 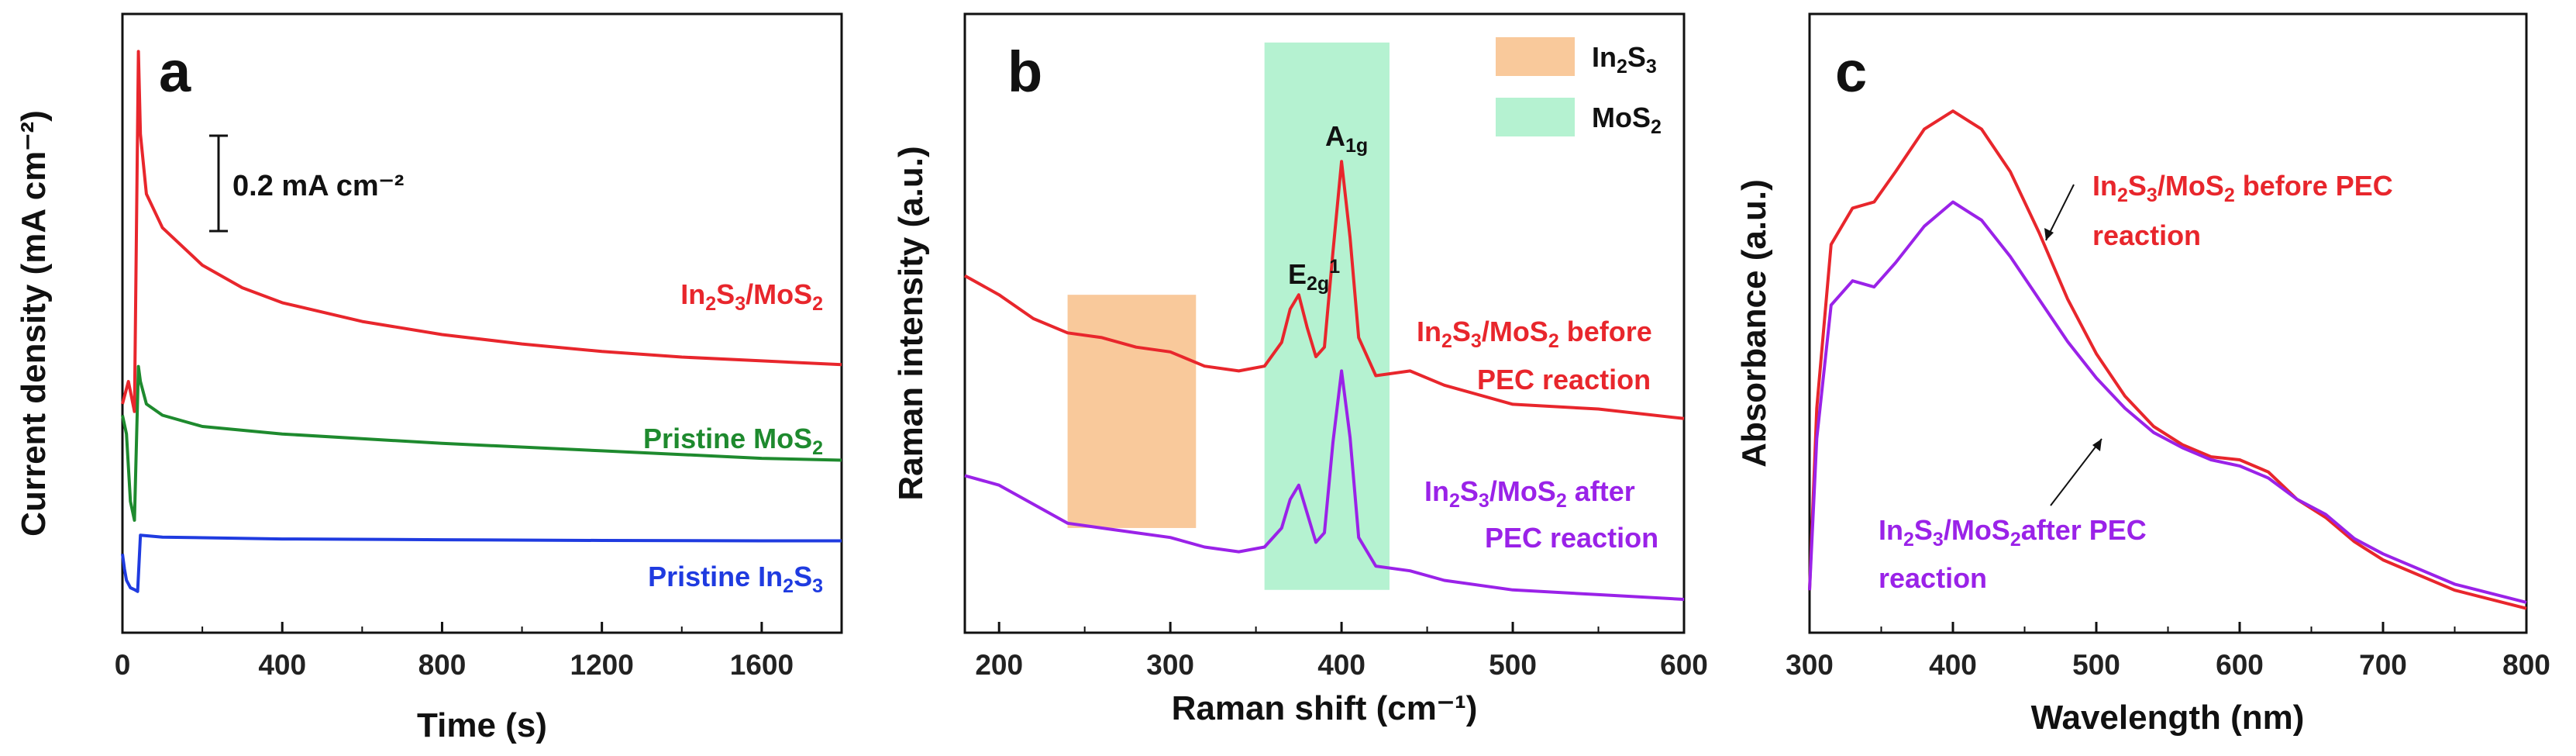 I want to click on panel-c-xlabel: Wavelength (nm), so click(x=2168, y=718).